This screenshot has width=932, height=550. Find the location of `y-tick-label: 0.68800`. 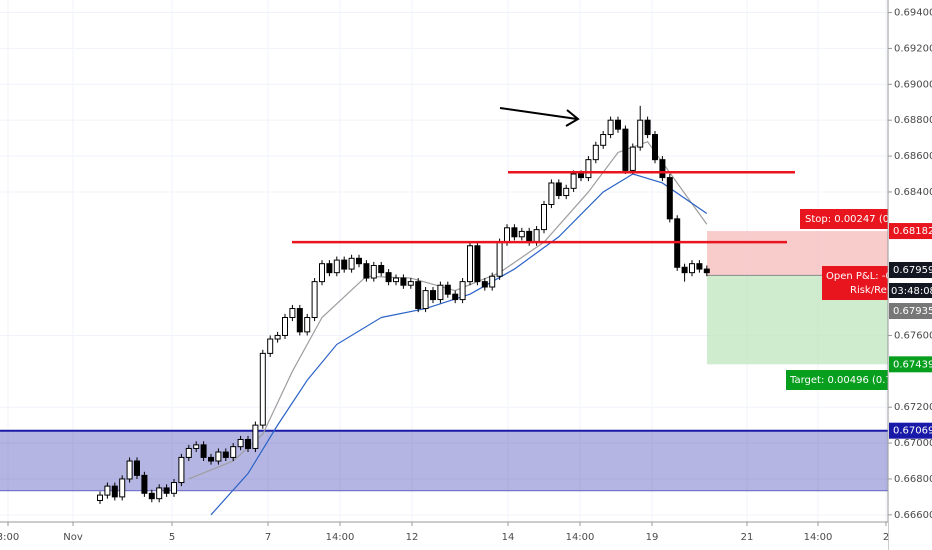

y-tick-label: 0.68800 is located at coordinates (913, 120).